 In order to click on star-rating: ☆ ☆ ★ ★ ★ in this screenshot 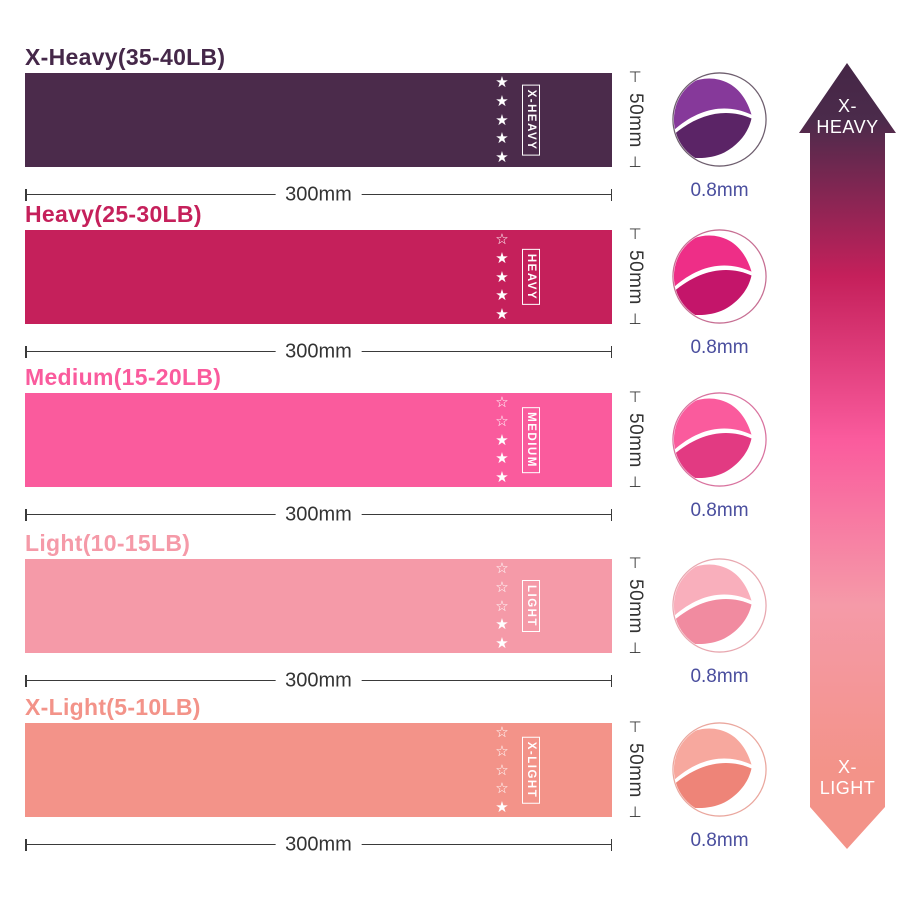, I will do `click(502, 440)`.